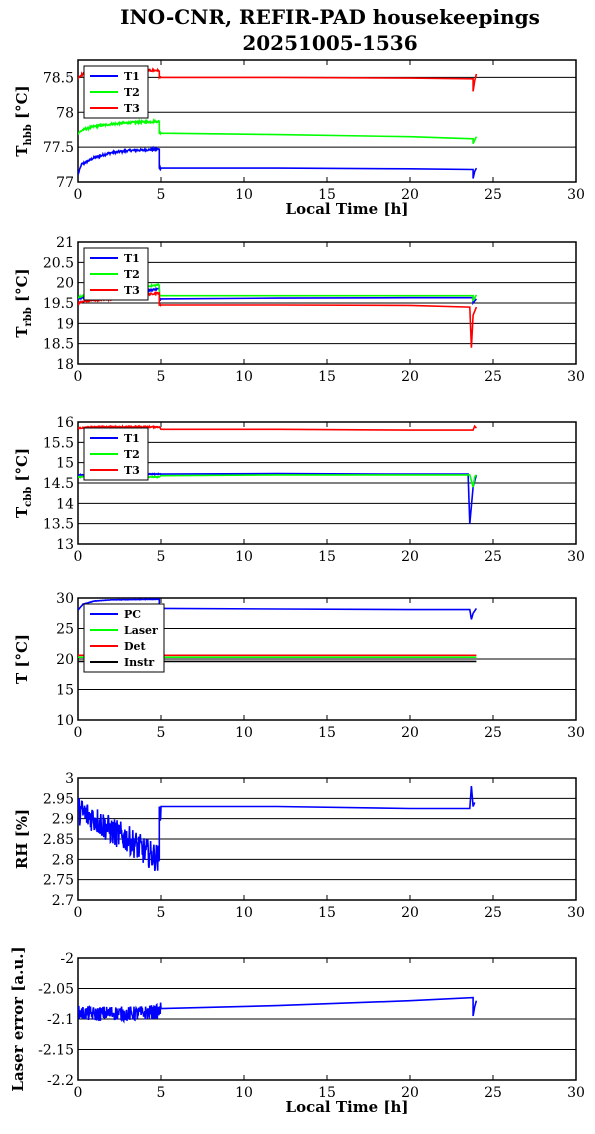 Image resolution: width=595 pixels, height=1134 pixels. I want to click on y-tick-label: 77, so click(65, 183).